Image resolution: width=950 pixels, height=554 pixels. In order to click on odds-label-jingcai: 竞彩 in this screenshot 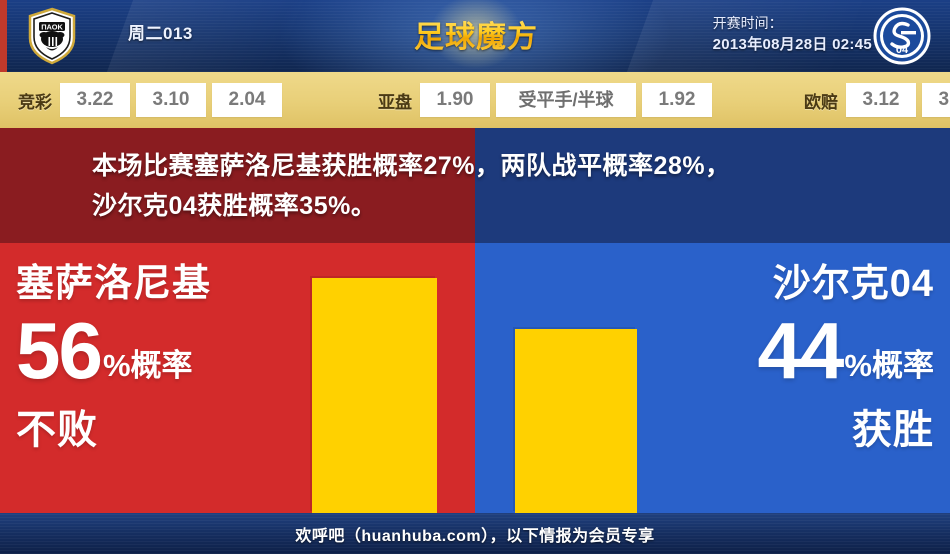, I will do `click(35, 102)`.